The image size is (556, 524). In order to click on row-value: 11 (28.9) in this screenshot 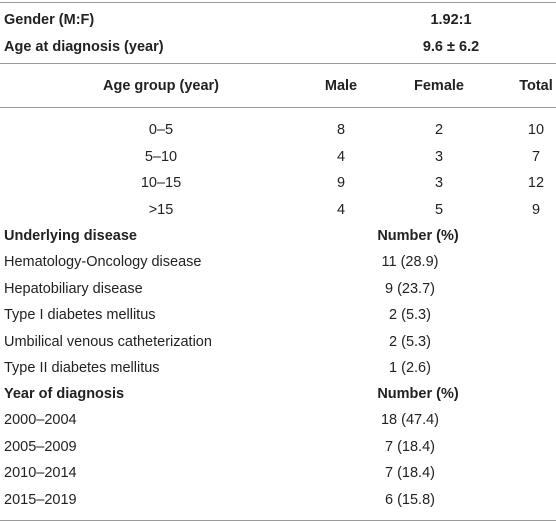, I will do `click(410, 262)`.